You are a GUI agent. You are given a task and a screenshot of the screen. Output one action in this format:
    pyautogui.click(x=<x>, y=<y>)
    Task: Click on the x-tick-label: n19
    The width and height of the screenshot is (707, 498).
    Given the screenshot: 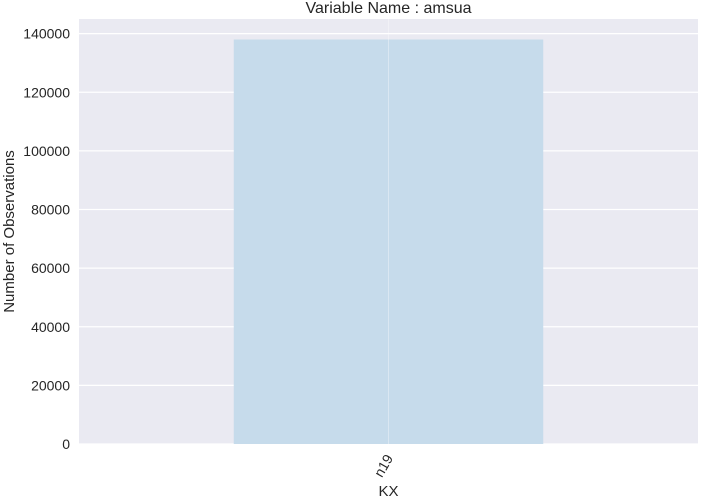 What is the action you would take?
    pyautogui.click(x=384, y=465)
    